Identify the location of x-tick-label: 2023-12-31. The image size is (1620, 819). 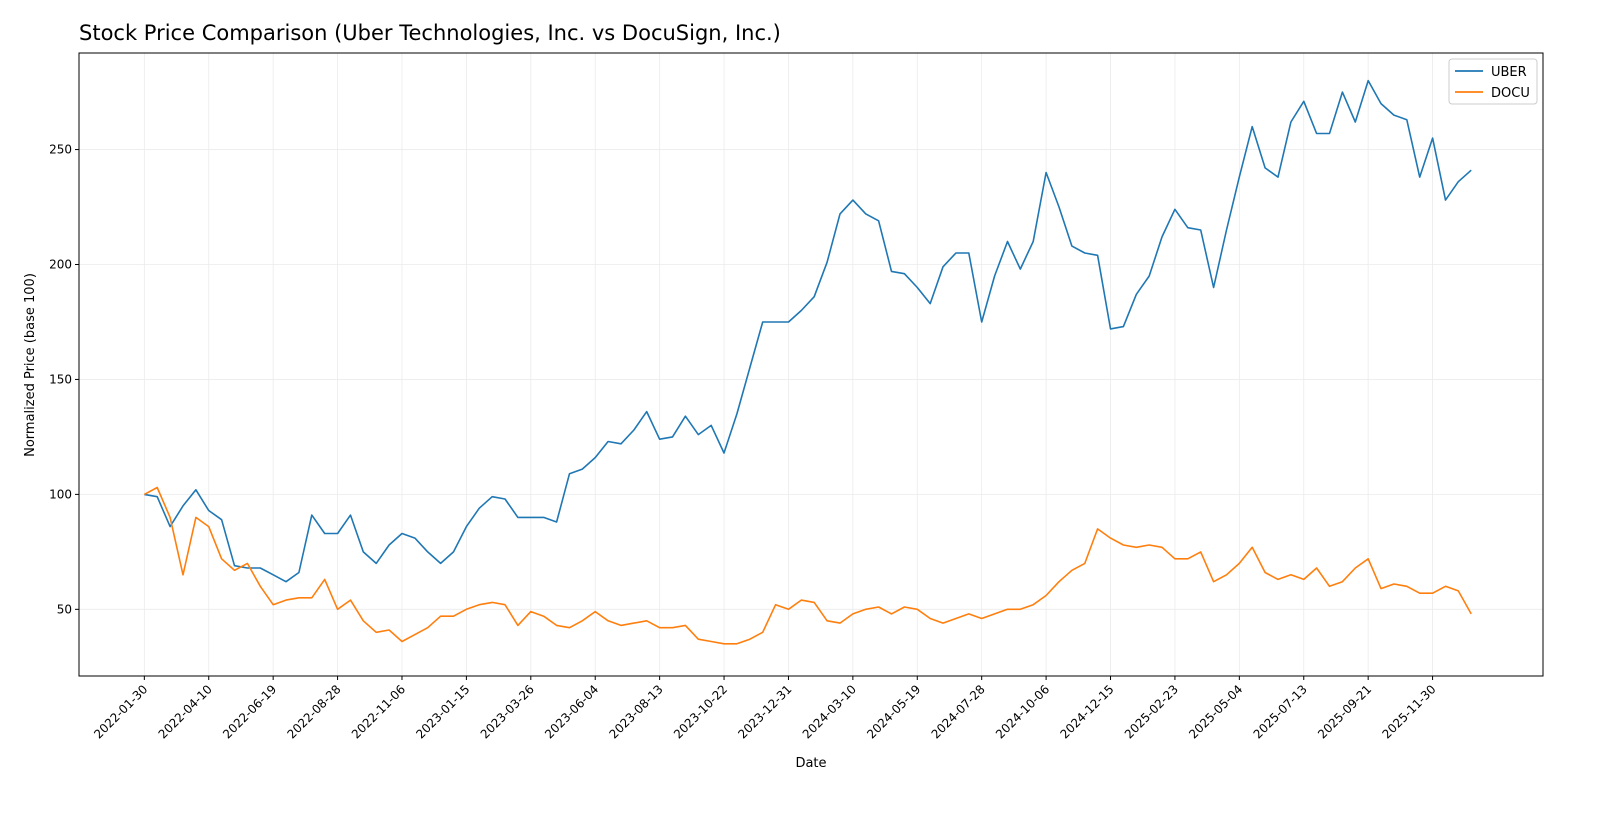
(764, 711).